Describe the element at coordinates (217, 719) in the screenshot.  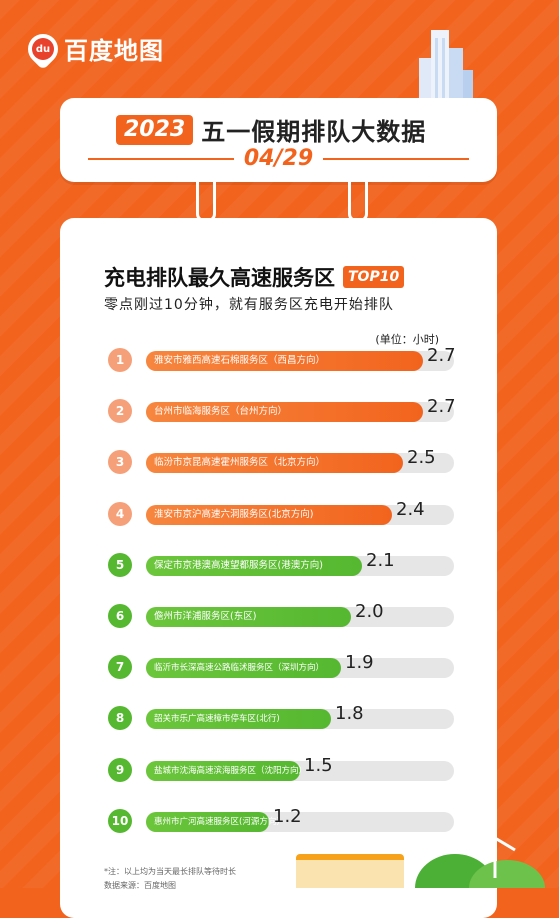
I see `bar-category-label: 韶关市乐广高速樟市停车区(北行)` at that location.